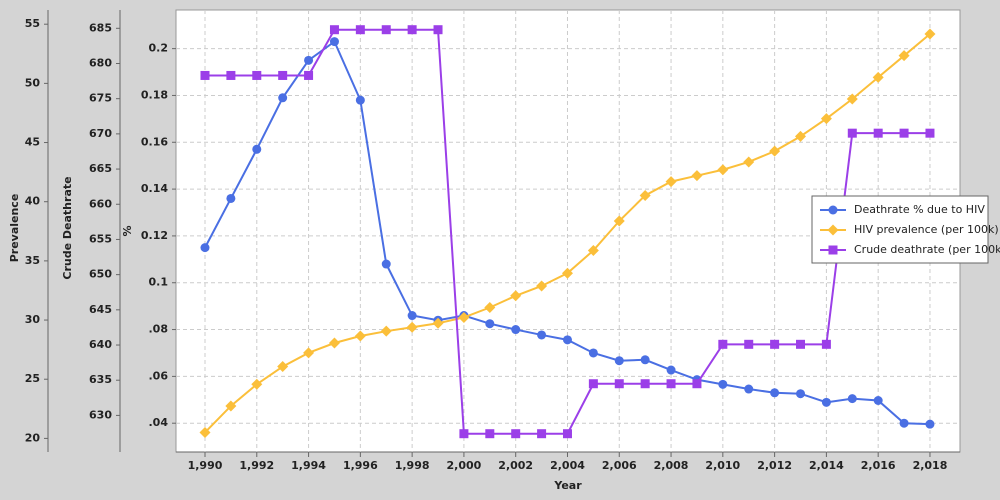 This screenshot has height=500, width=1000. Describe the element at coordinates (127, 230) in the screenshot. I see `y-axis-title: %` at that location.